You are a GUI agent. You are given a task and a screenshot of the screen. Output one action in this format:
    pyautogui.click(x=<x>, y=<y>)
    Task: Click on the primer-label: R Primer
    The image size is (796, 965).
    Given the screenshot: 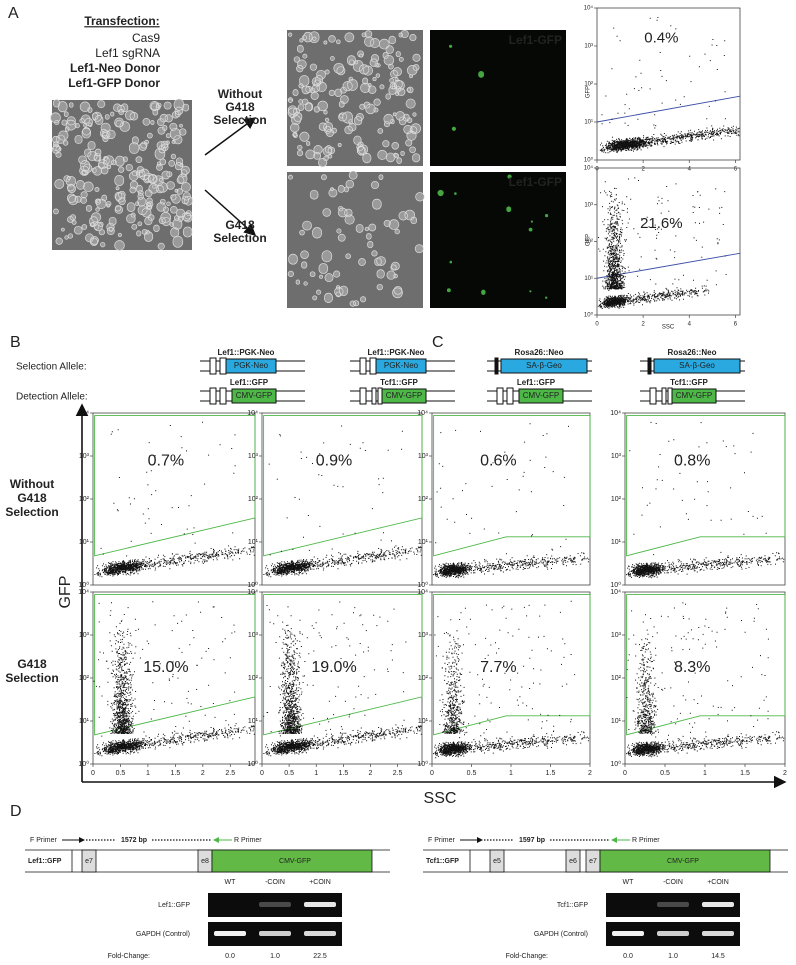 What is the action you would take?
    pyautogui.click(x=646, y=840)
    